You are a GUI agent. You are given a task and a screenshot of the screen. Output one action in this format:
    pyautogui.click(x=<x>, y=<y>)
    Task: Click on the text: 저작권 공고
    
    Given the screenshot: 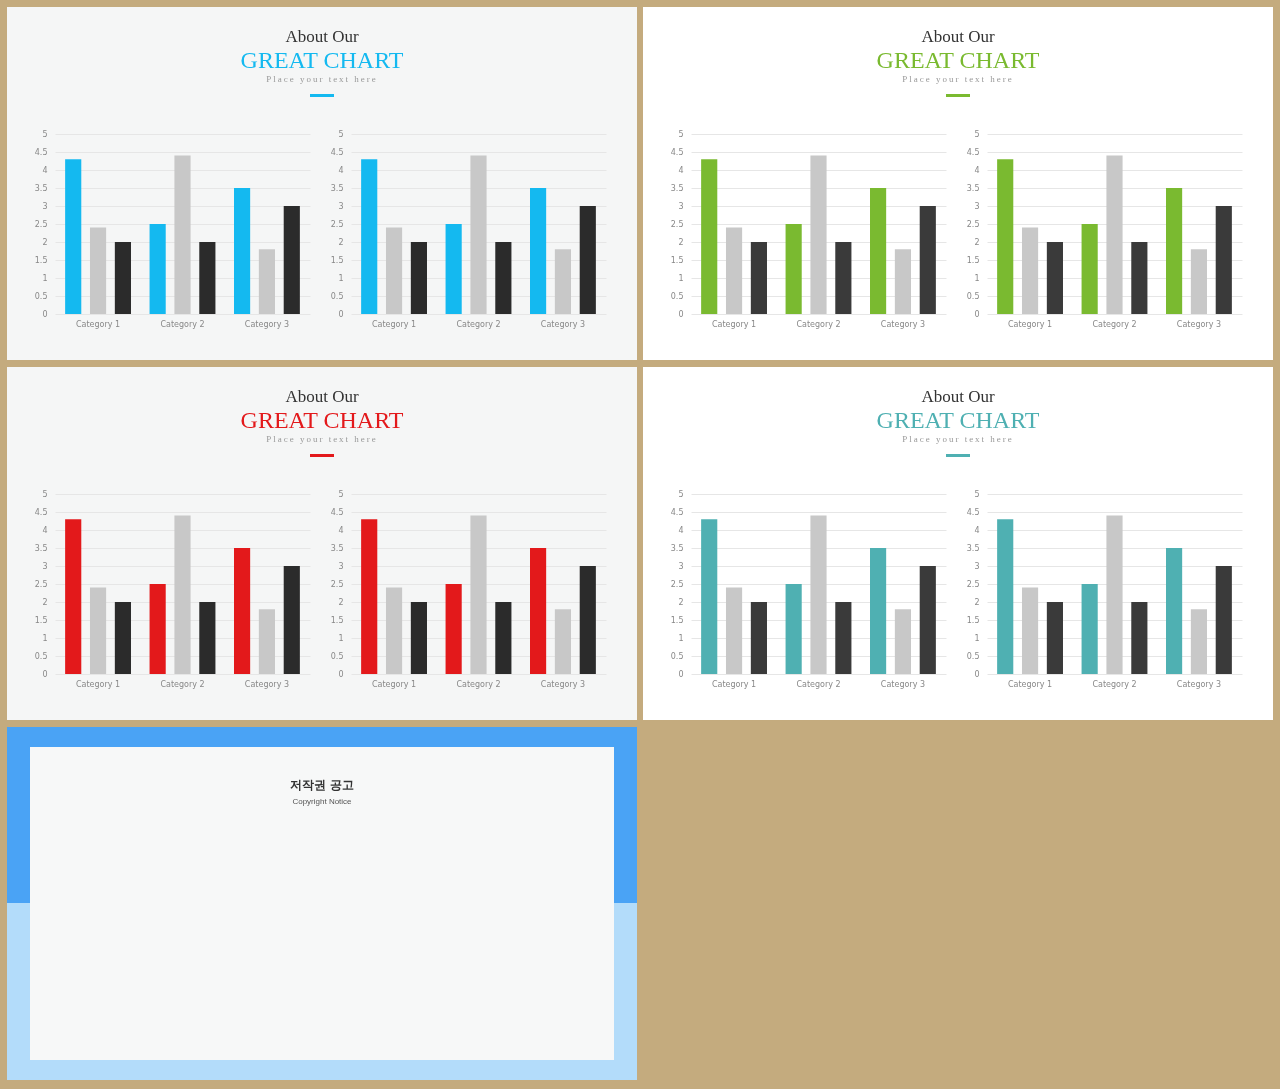 What is the action you would take?
    pyautogui.click(x=322, y=785)
    